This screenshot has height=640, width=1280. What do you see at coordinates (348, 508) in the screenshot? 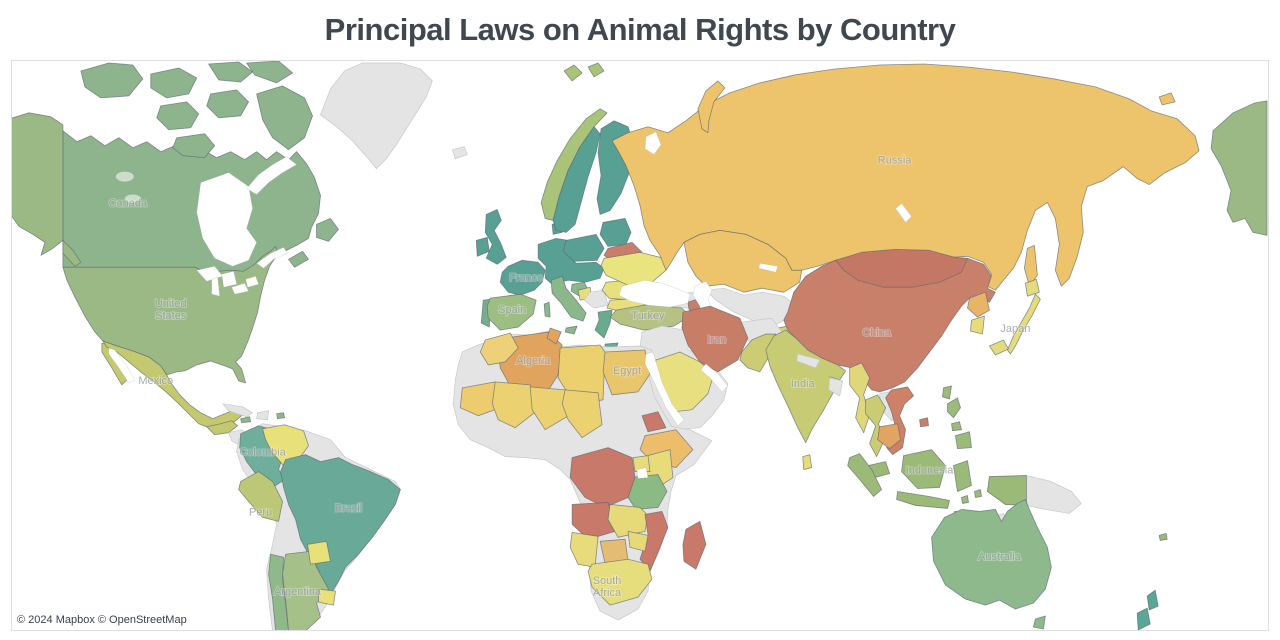
I see `map-label-brazil: Brazil` at bounding box center [348, 508].